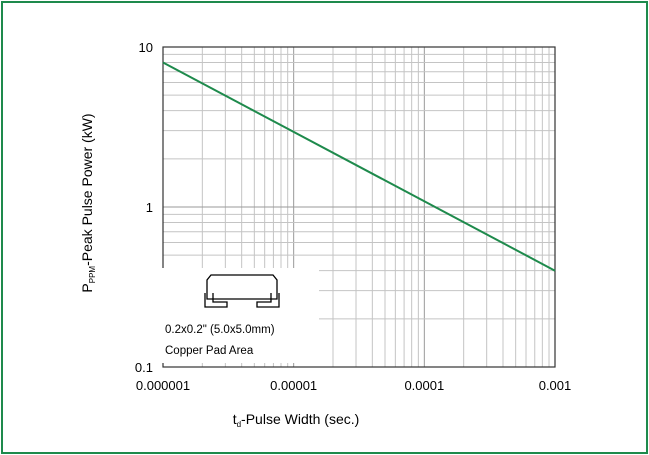 Image resolution: width=649 pixels, height=455 pixels. What do you see at coordinates (424, 385) in the screenshot?
I see `x-tick-label: 0.0001` at bounding box center [424, 385].